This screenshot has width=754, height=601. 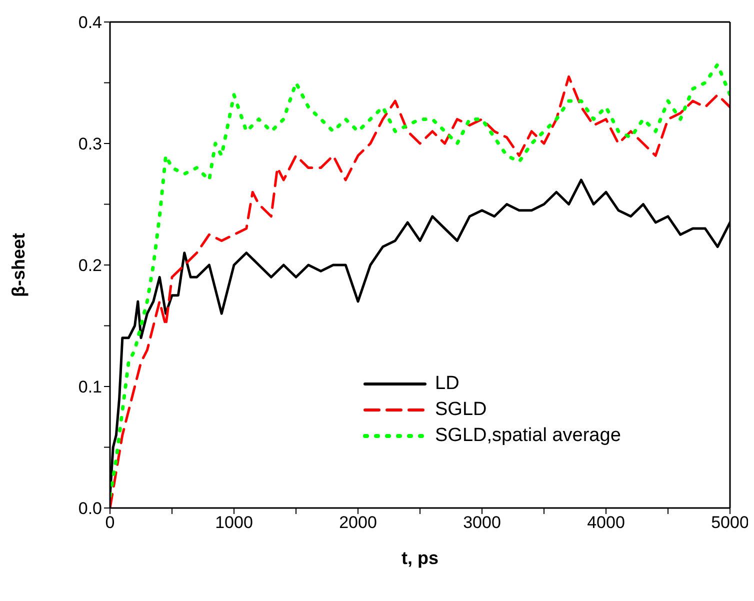 What do you see at coordinates (18, 265) in the screenshot?
I see `y-axis-title: β-sheet` at bounding box center [18, 265].